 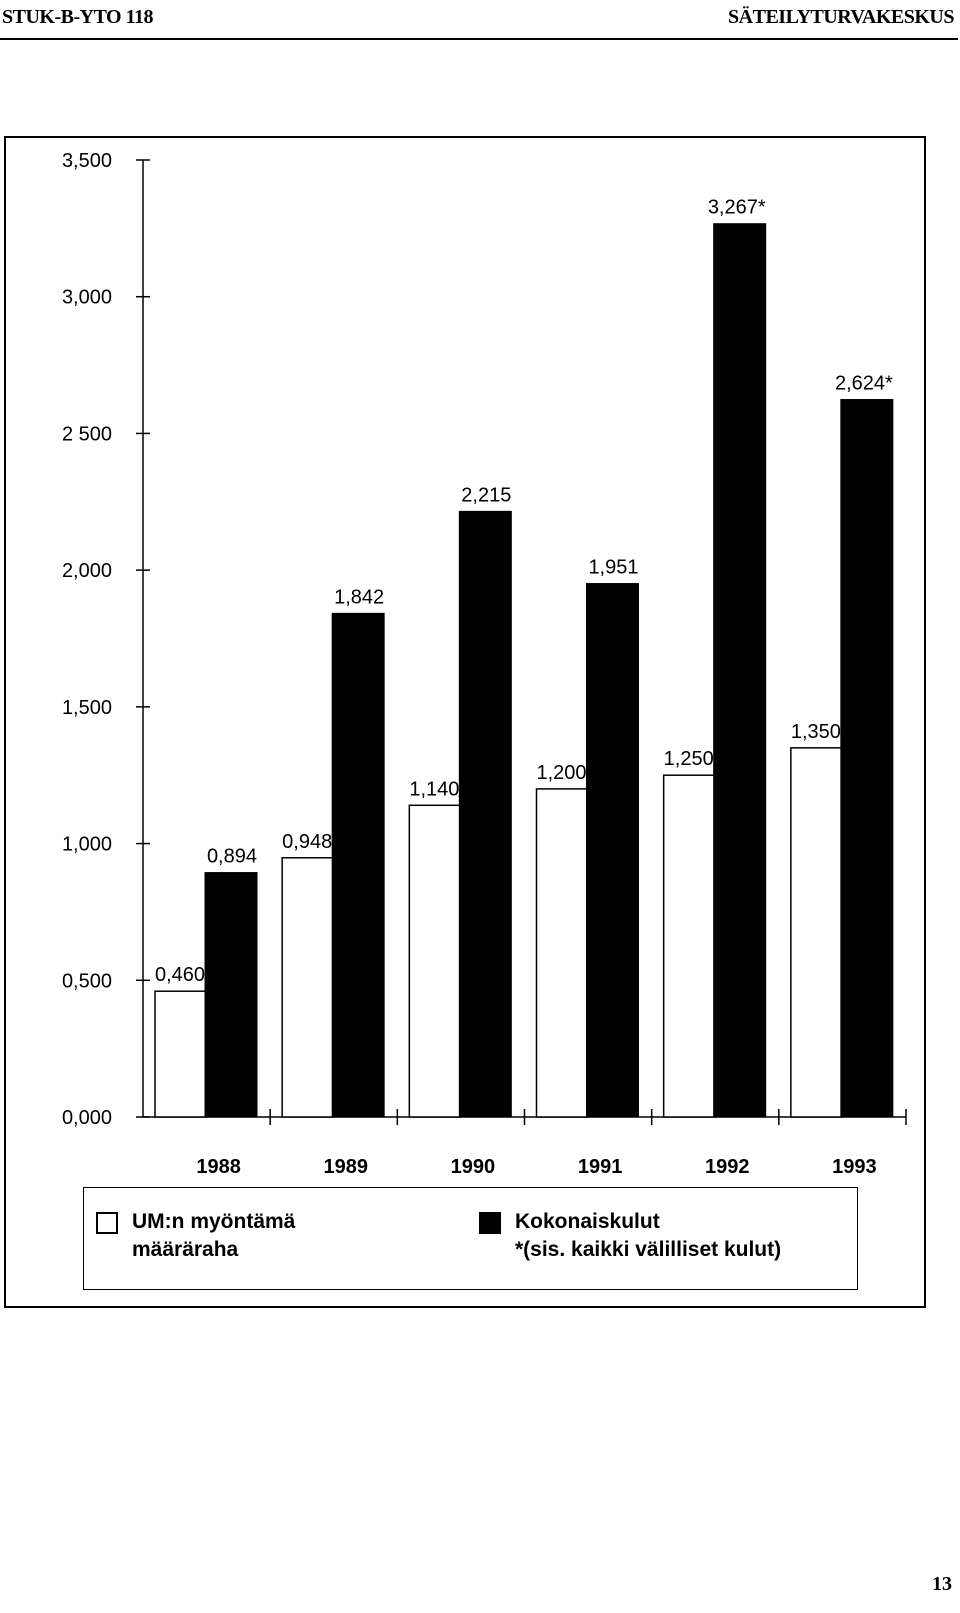 What do you see at coordinates (87, 161) in the screenshot?
I see `y-tick-label: 3,500` at bounding box center [87, 161].